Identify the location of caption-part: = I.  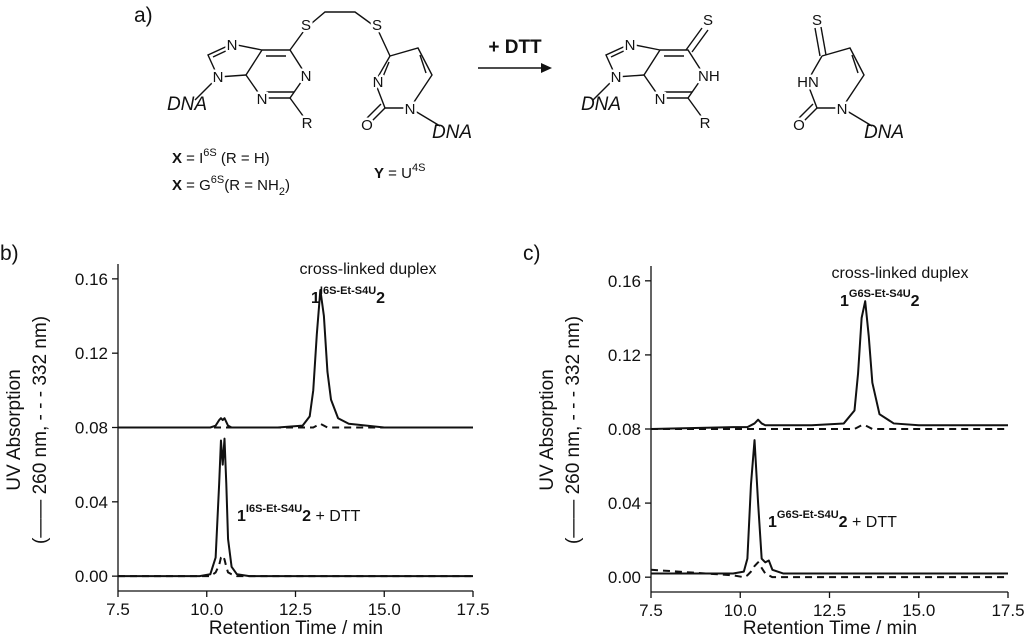
(192, 158).